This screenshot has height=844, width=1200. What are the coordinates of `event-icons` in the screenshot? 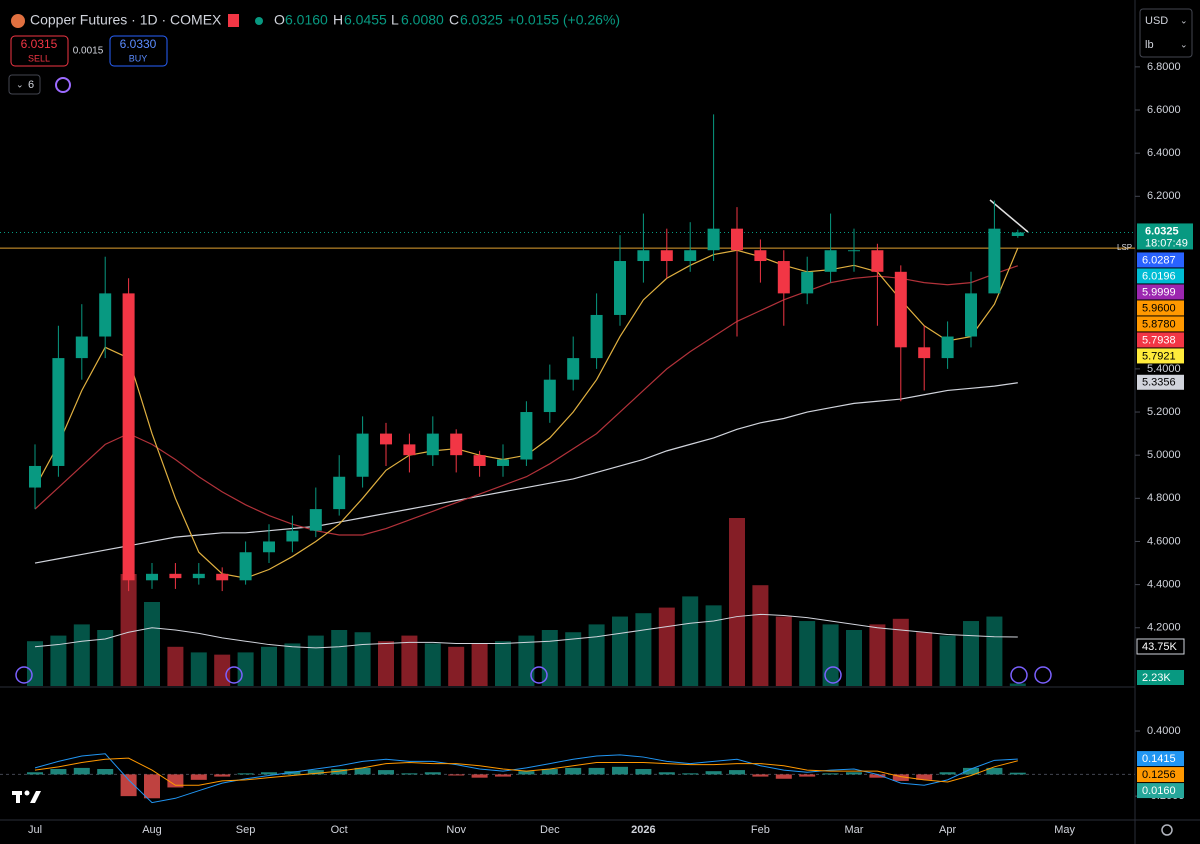 It's located at (533, 675).